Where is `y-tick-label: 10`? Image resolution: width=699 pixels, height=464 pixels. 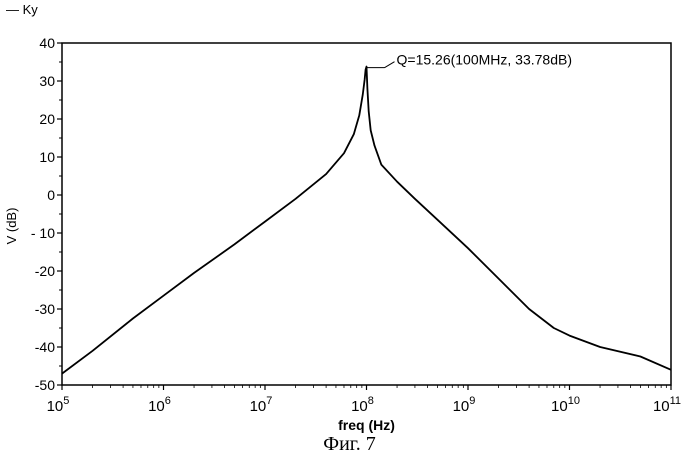
y-tick-label: 10 is located at coordinates (47, 157).